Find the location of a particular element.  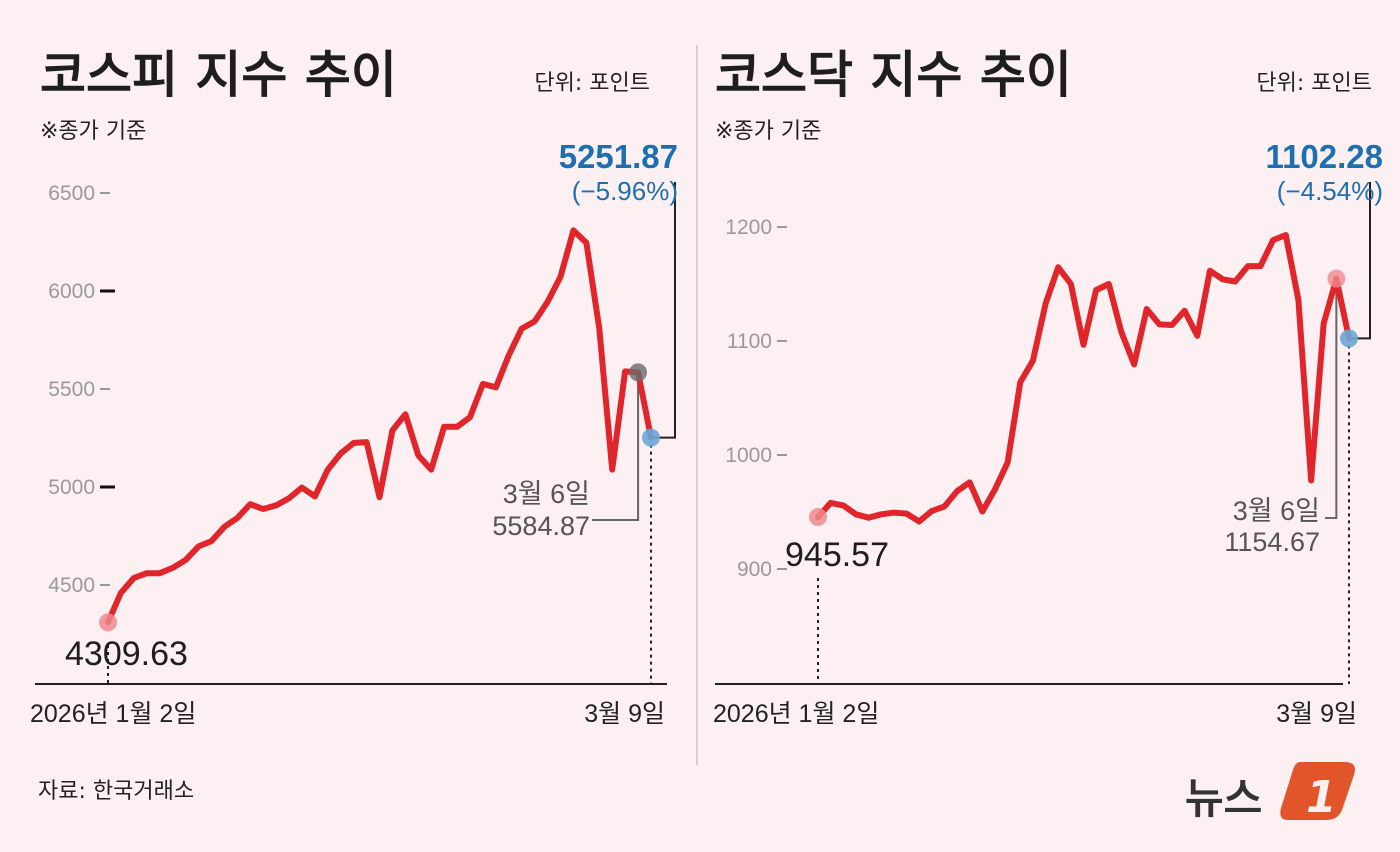

kosdaq-end-change: (−4.54%) is located at coordinates (1330, 191).